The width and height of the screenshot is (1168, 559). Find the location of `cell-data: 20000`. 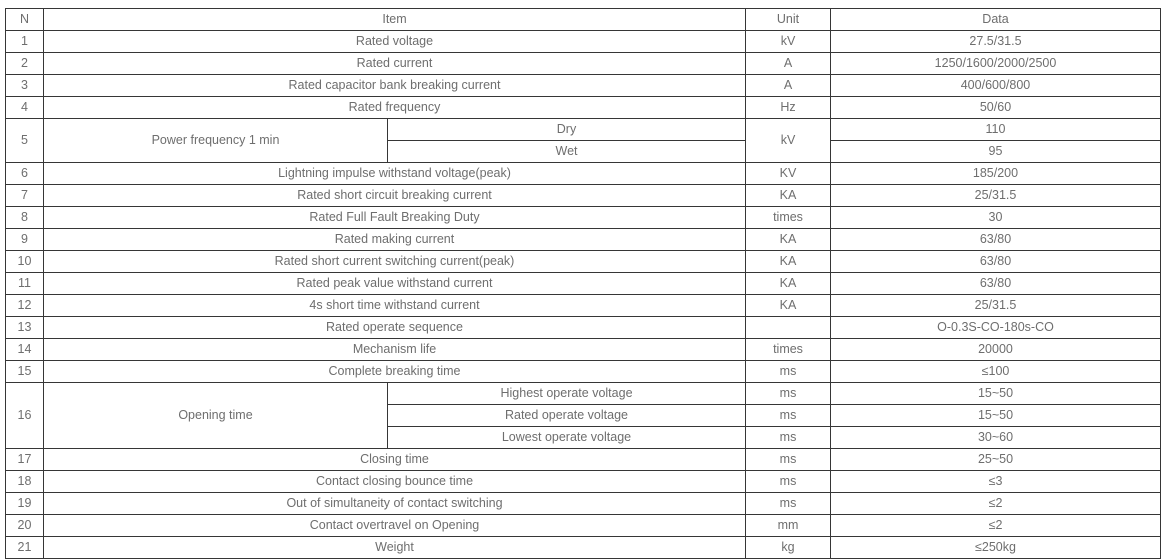

cell-data: 20000 is located at coordinates (995, 349).